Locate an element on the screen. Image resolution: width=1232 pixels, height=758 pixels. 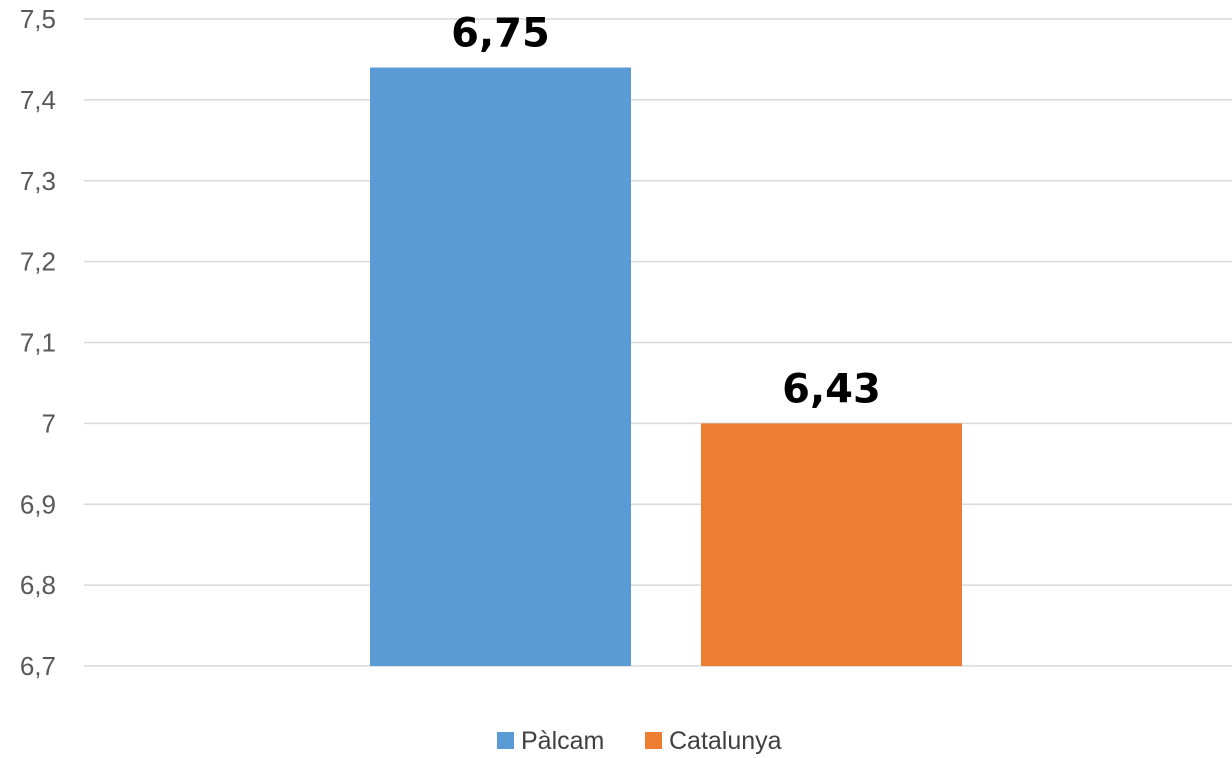
data-label-1: 6,43 is located at coordinates (831, 389).